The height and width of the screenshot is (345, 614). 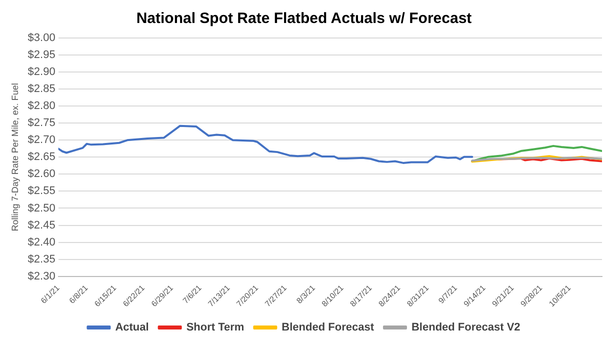 What do you see at coordinates (42, 225) in the screenshot?
I see `y-tick-label: $2.45` at bounding box center [42, 225].